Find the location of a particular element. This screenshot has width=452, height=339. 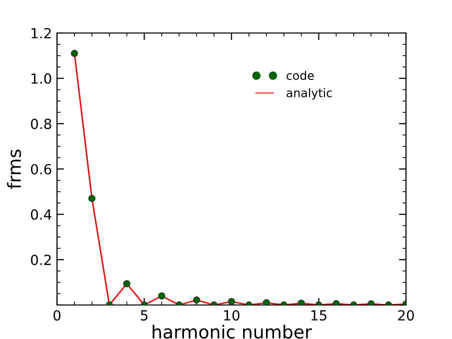

y-tick-label: 0.8 is located at coordinates (41, 124).